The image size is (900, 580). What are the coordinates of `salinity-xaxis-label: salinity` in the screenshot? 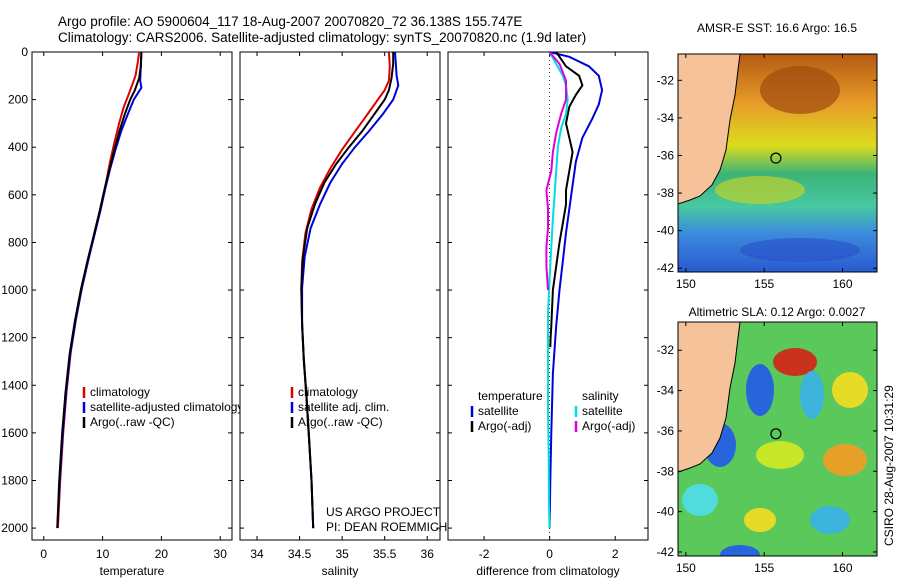 It's located at (340, 571).